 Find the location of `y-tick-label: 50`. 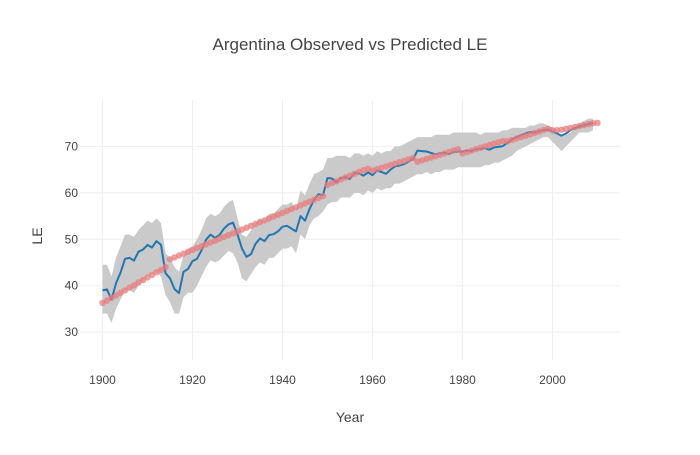

y-tick-label: 50 is located at coordinates (72, 239).